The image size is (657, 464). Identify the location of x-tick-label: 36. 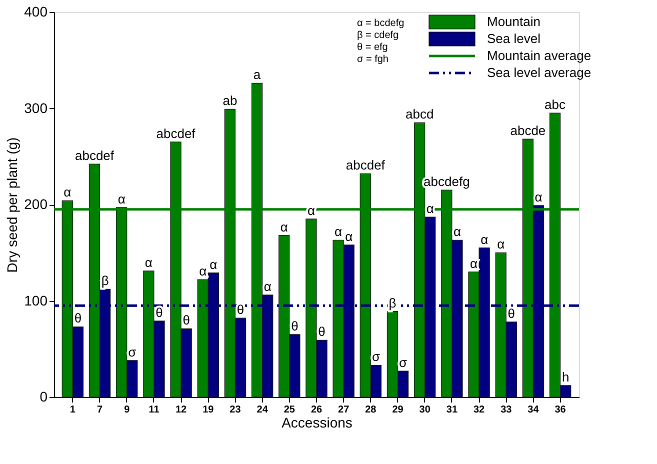
(560, 410).